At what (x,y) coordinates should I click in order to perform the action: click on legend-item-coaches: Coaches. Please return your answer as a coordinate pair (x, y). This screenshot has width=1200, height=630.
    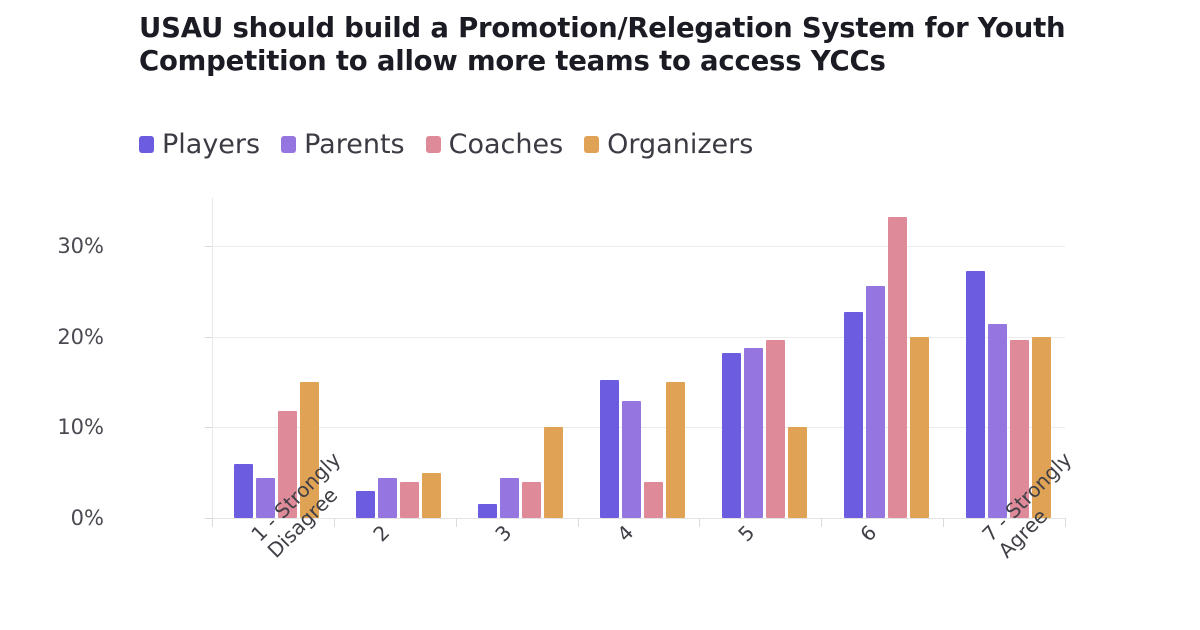
    Looking at the image, I should click on (494, 144).